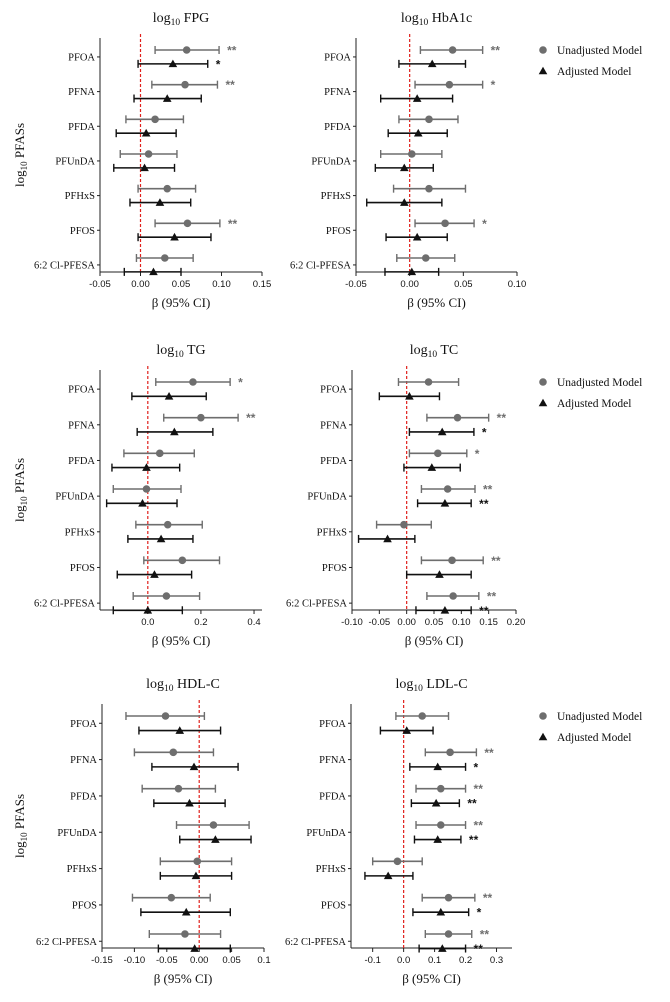  What do you see at coordinates (82, 231) in the screenshot?
I see `category-label: PFOS` at bounding box center [82, 231].